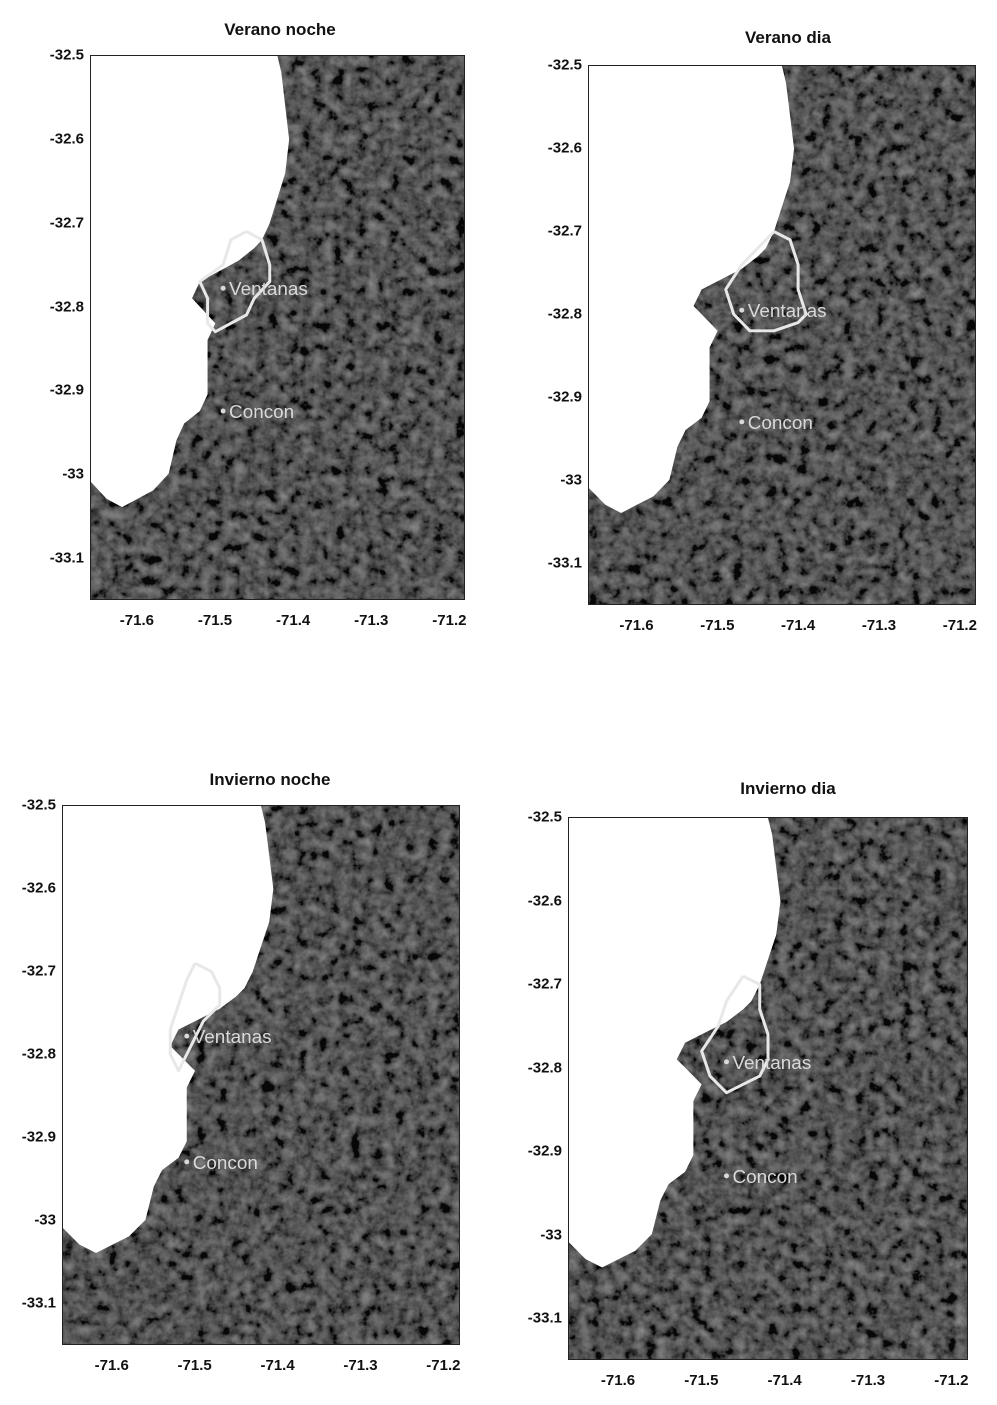 This screenshot has width=997, height=1405. What do you see at coordinates (270, 779) in the screenshot?
I see `panel-title: Invierno noche` at bounding box center [270, 779].